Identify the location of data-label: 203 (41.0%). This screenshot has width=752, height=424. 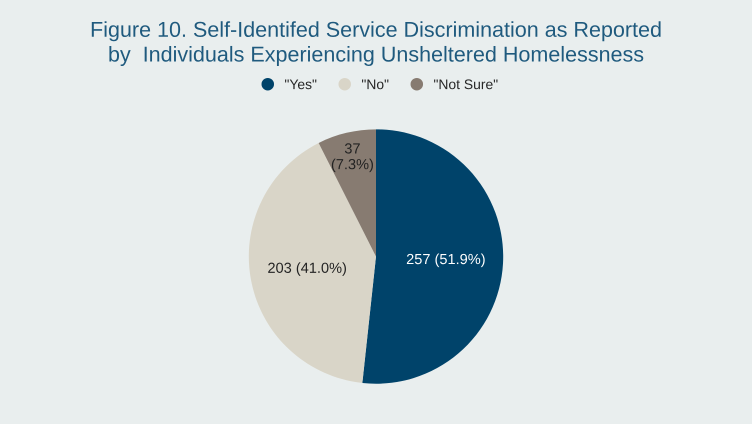
(307, 269).